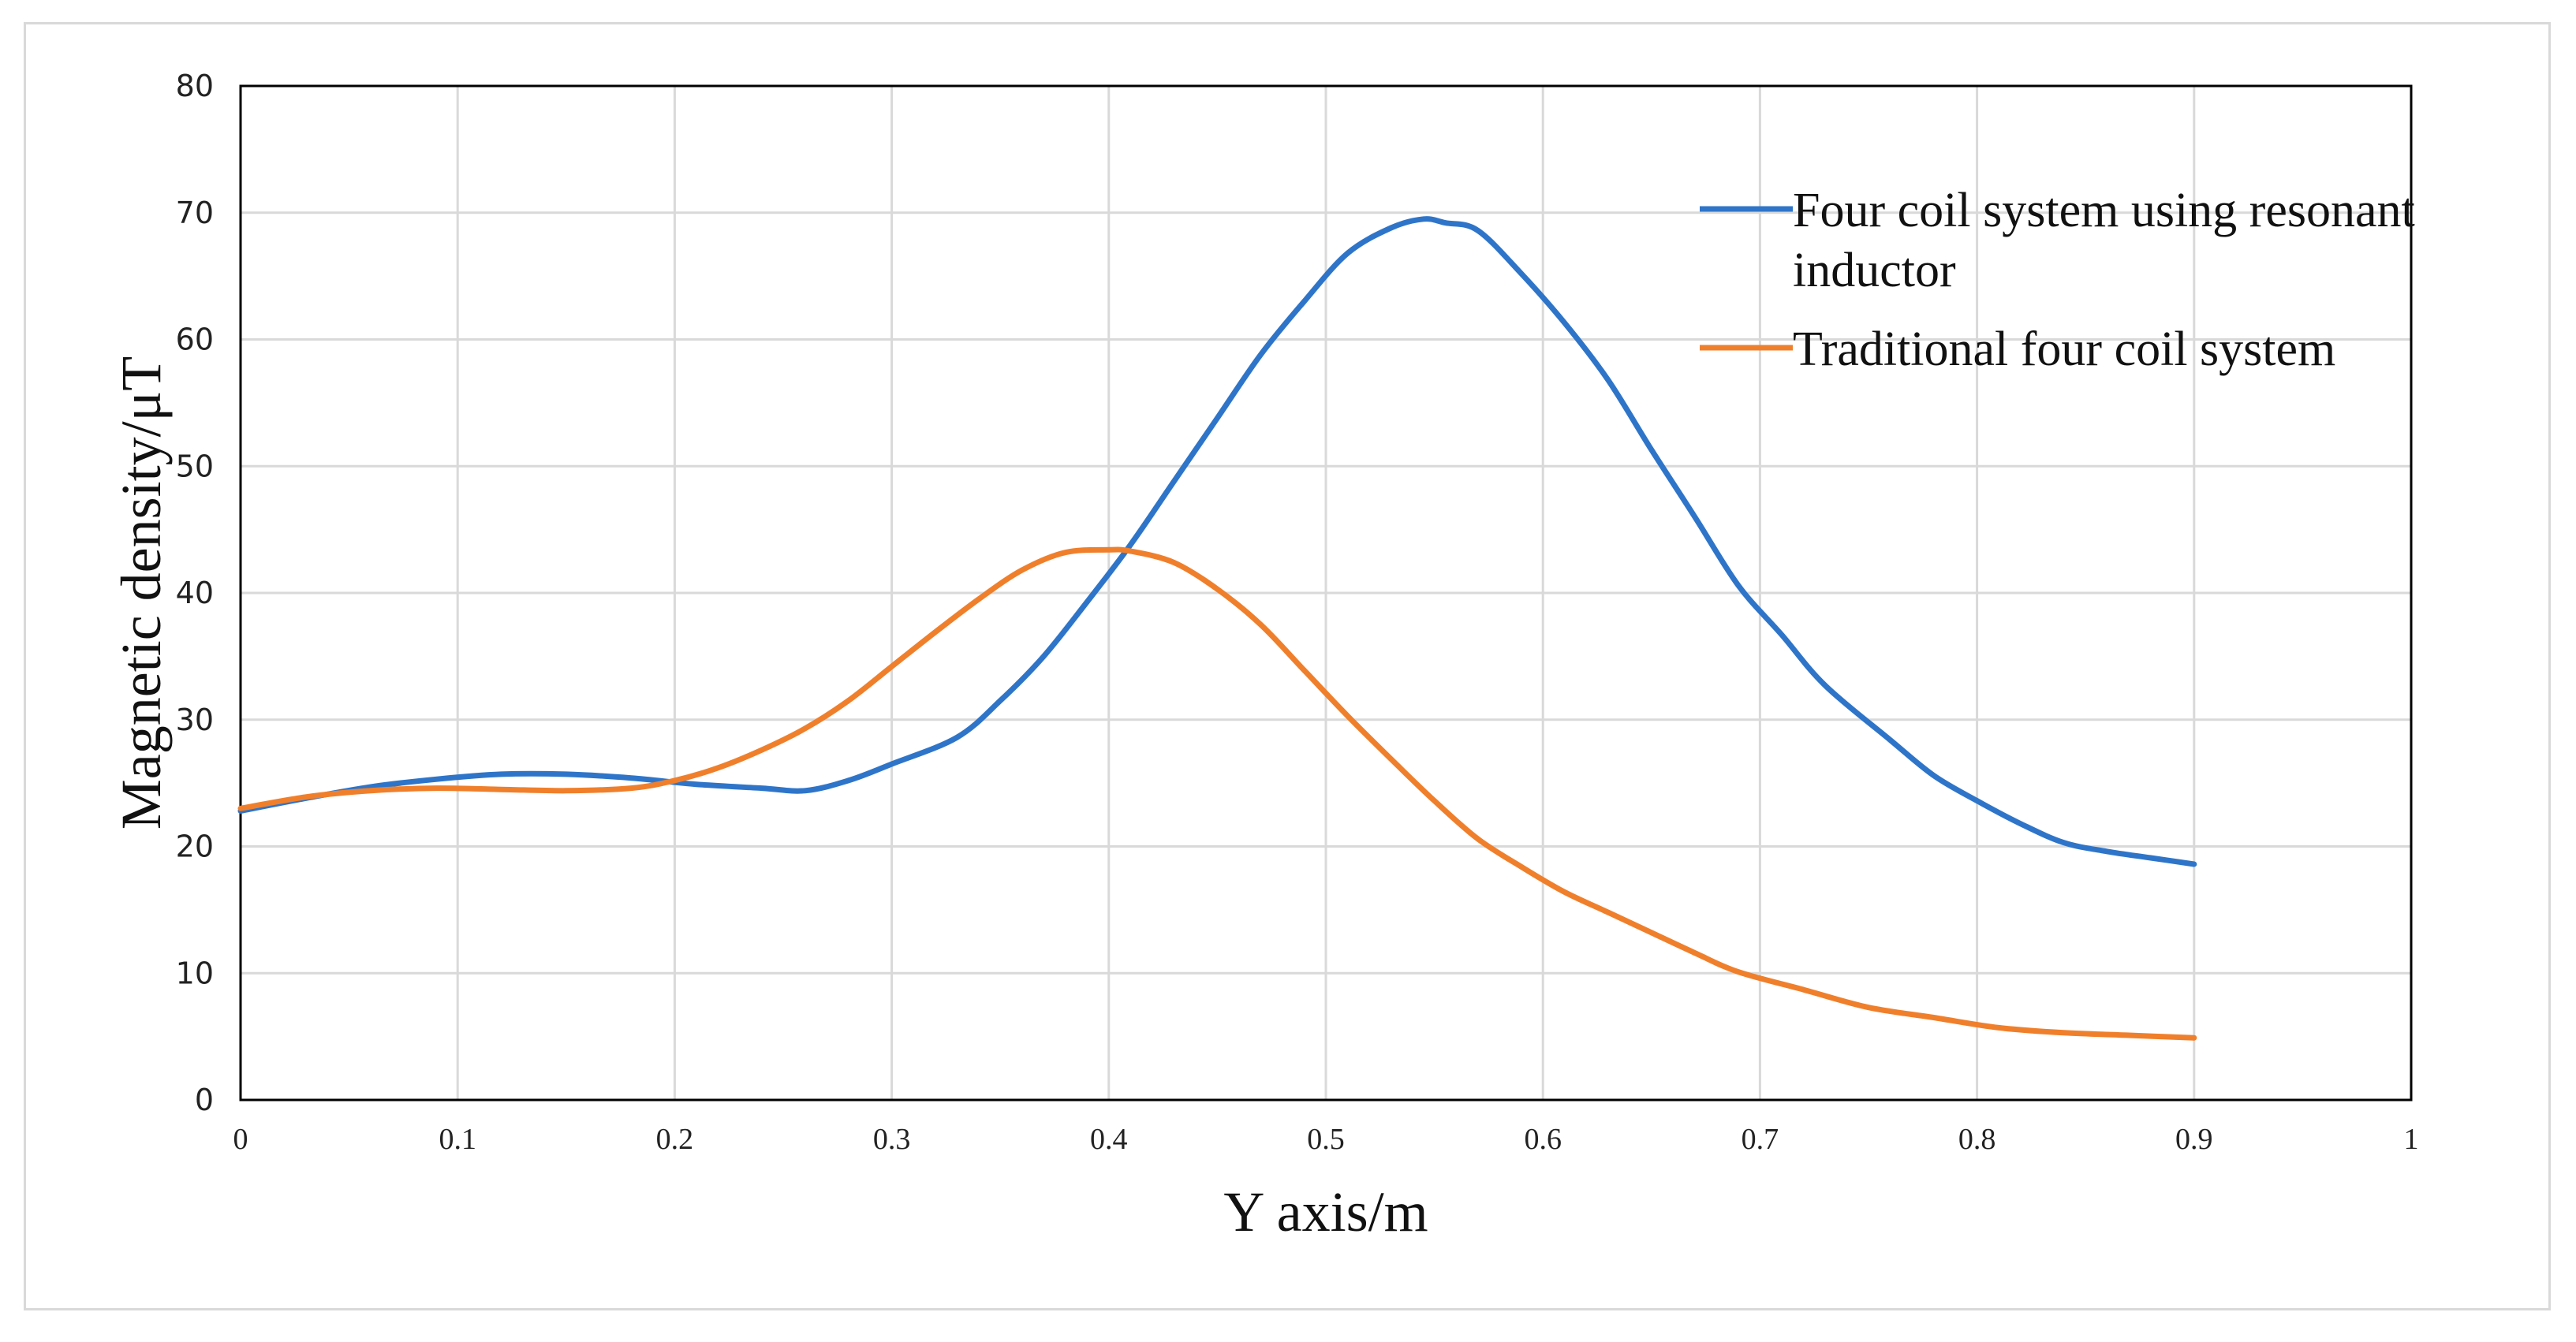  What do you see at coordinates (195, 339) in the screenshot?
I see `y-tick-label: 60` at bounding box center [195, 339].